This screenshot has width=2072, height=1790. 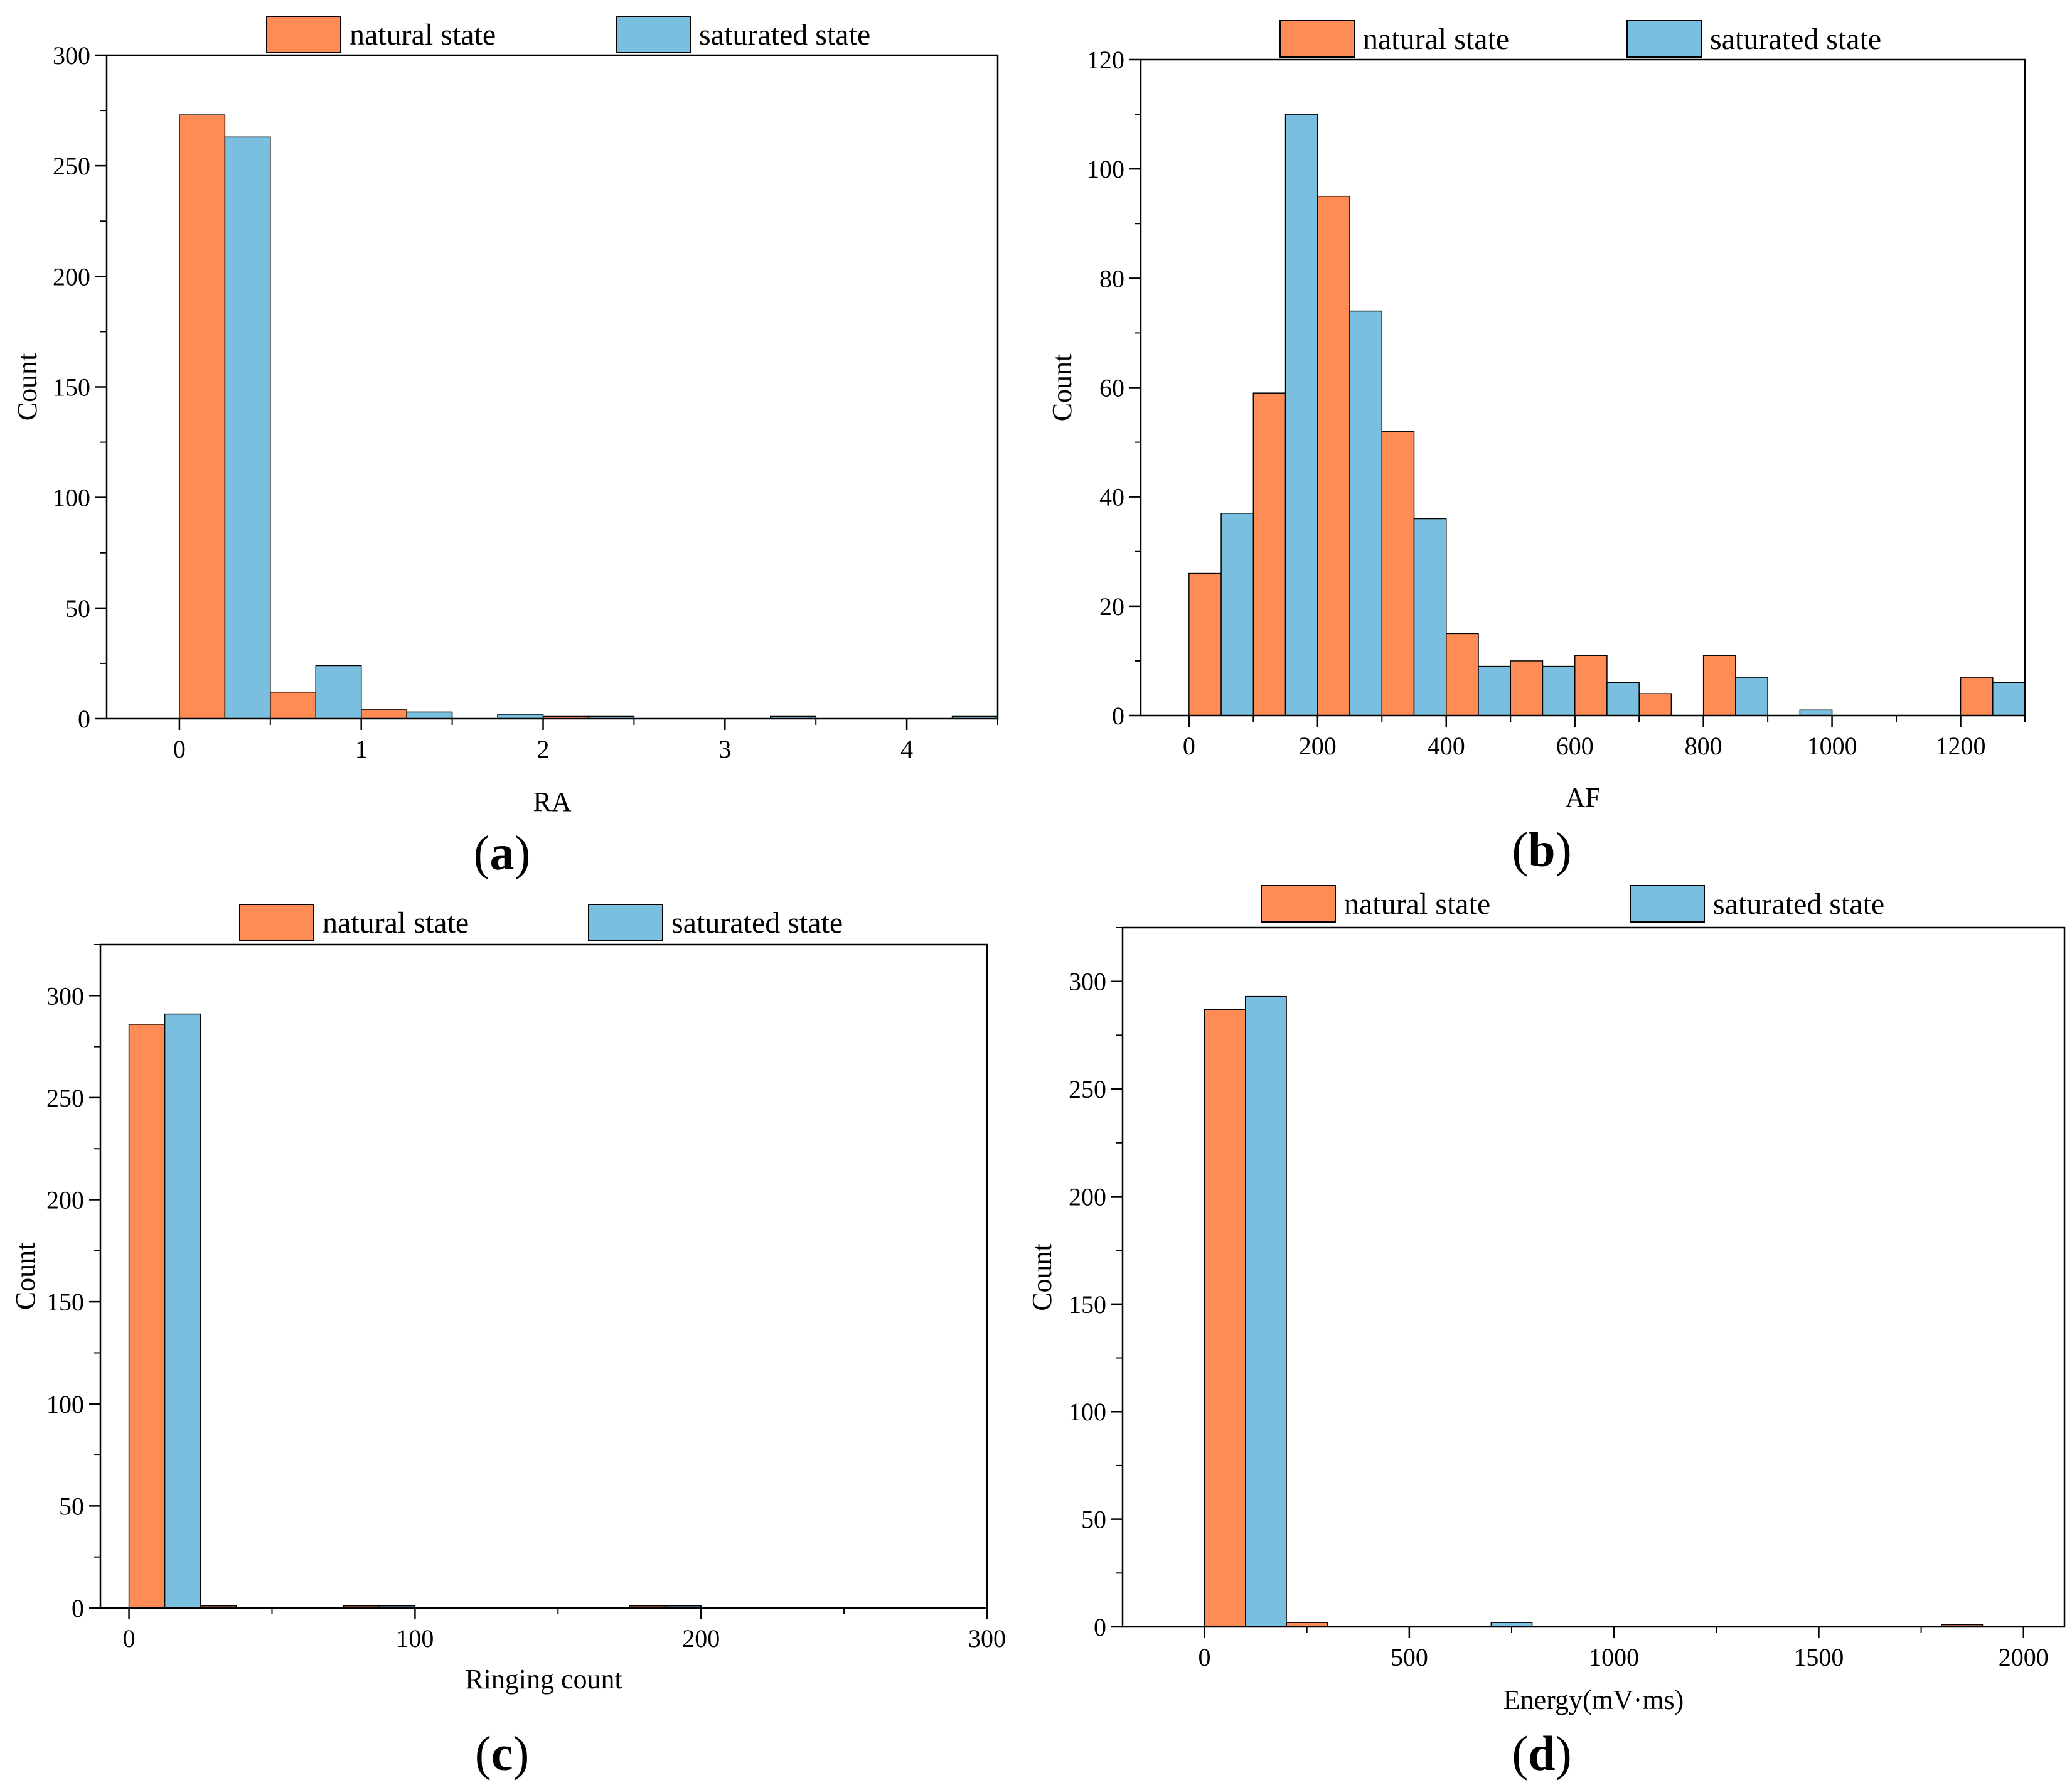 What do you see at coordinates (1111, 497) in the screenshot?
I see `y-tick-label-b-2: 40` at bounding box center [1111, 497].